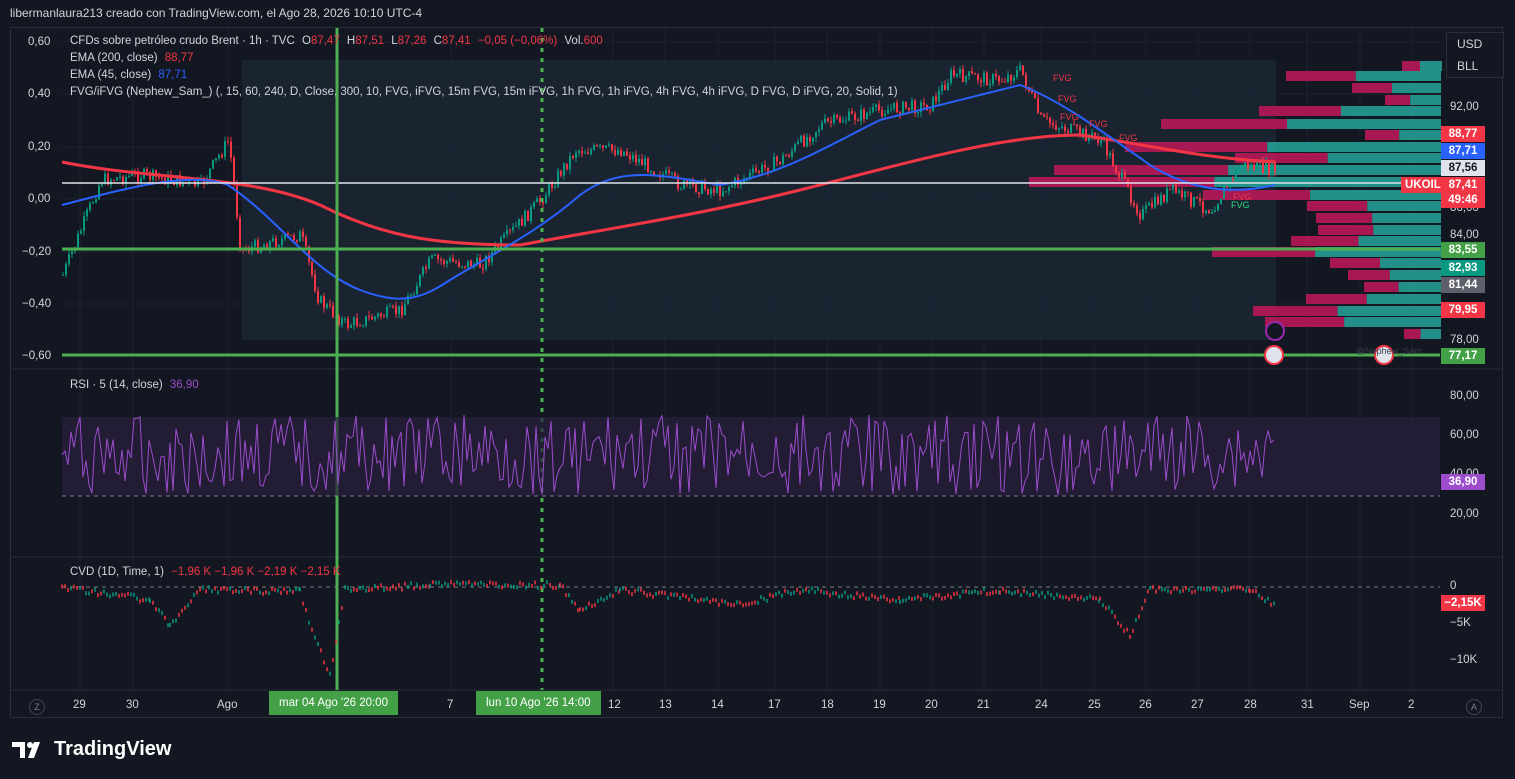 This screenshot has height=779, width=1515. Describe the element at coordinates (132, 705) in the screenshot. I see `time-axis-label: 30` at that location.